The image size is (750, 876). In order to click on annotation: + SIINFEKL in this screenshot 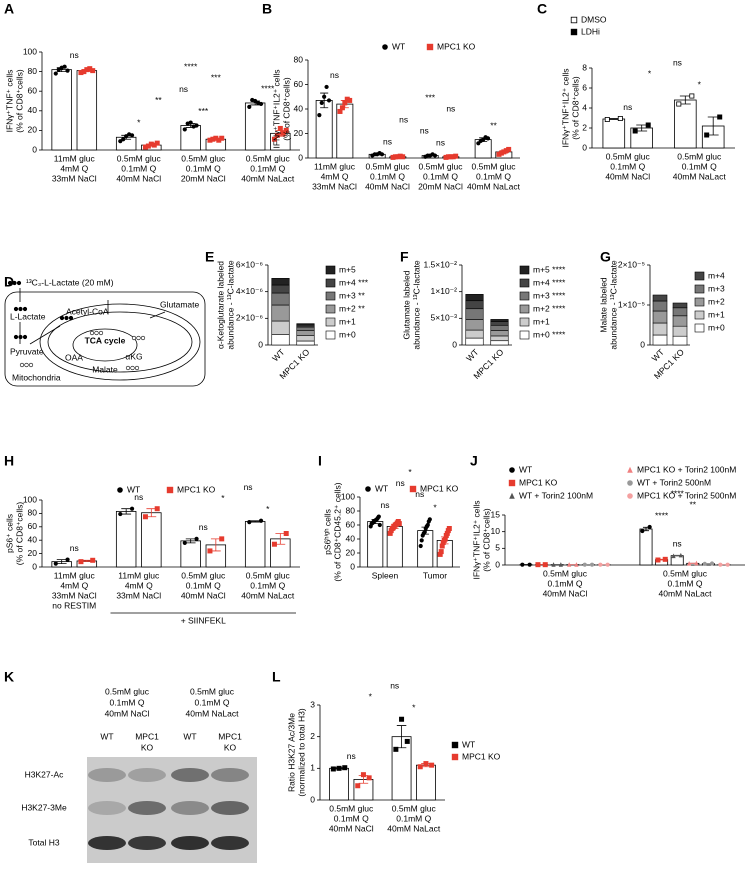, I will do `click(203, 620)`.